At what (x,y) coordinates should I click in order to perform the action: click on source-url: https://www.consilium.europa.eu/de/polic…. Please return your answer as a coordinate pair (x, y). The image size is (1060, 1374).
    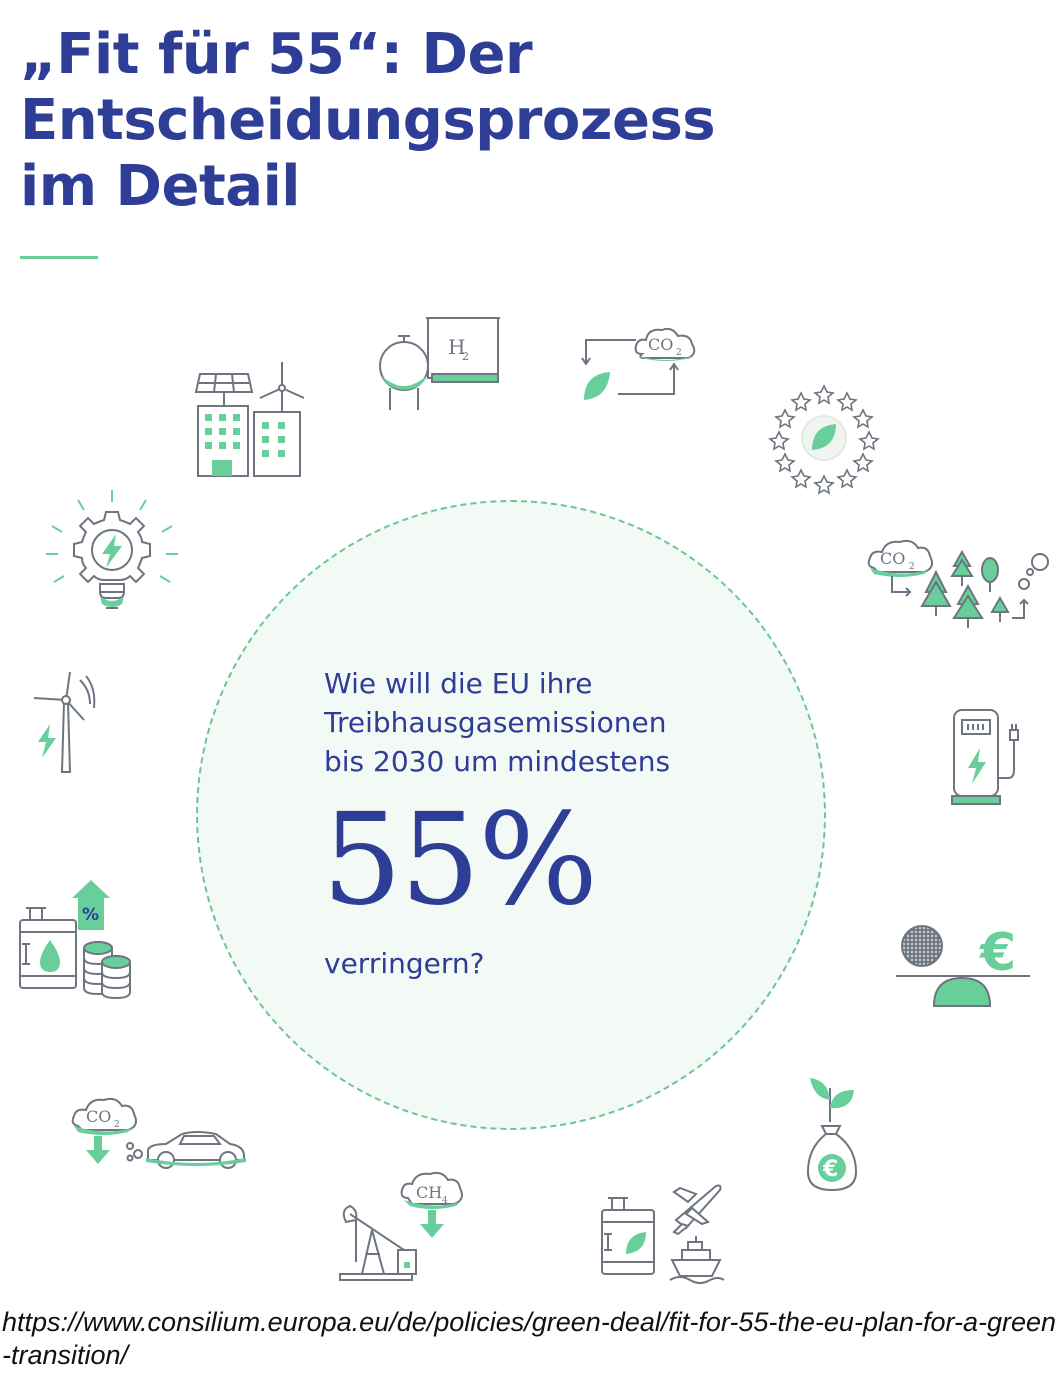
    Looking at the image, I should click on (529, 1338).